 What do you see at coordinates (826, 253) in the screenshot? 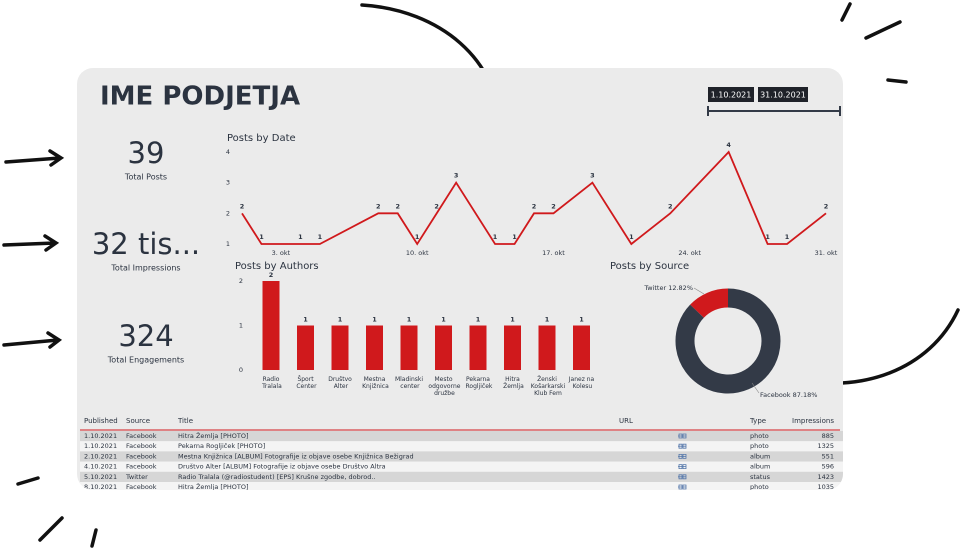
I see `x-tick-label: 31. okt` at bounding box center [826, 253].